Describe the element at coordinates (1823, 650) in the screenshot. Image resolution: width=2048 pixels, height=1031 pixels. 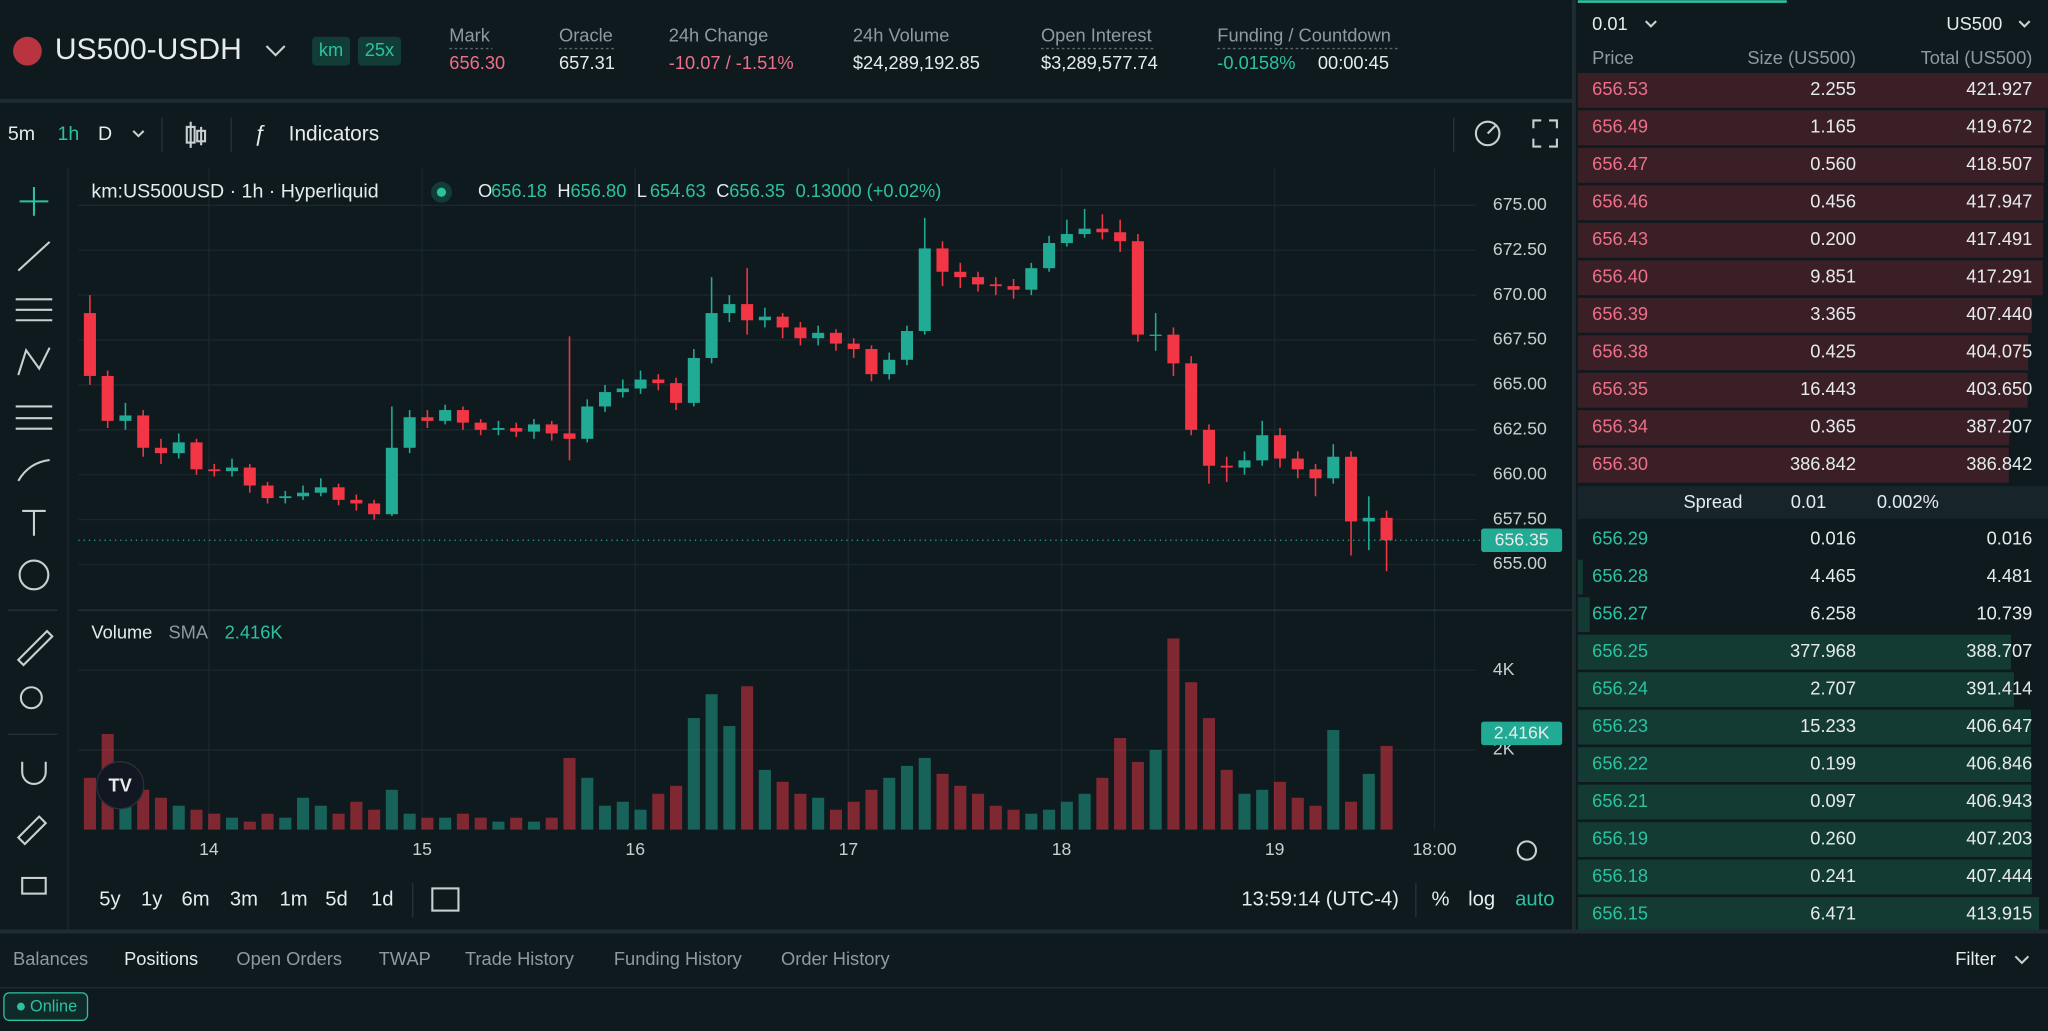
I see `size: 377.968` at that location.